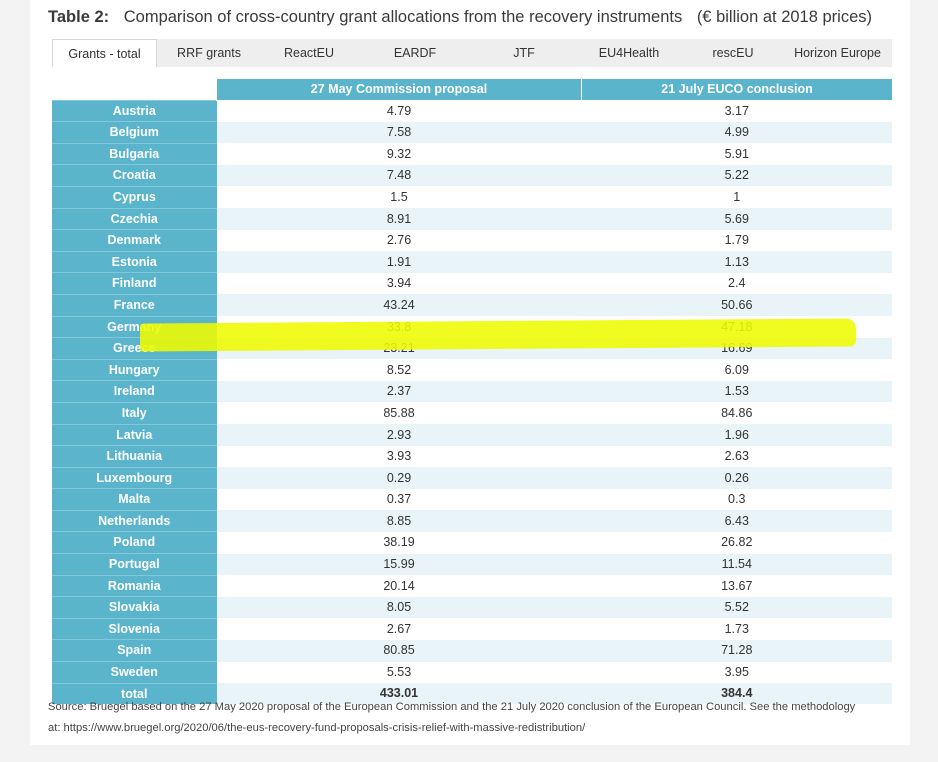 Image resolution: width=938 pixels, height=762 pixels. What do you see at coordinates (79, 17) in the screenshot?
I see `table-title-label: Table 2:` at bounding box center [79, 17].